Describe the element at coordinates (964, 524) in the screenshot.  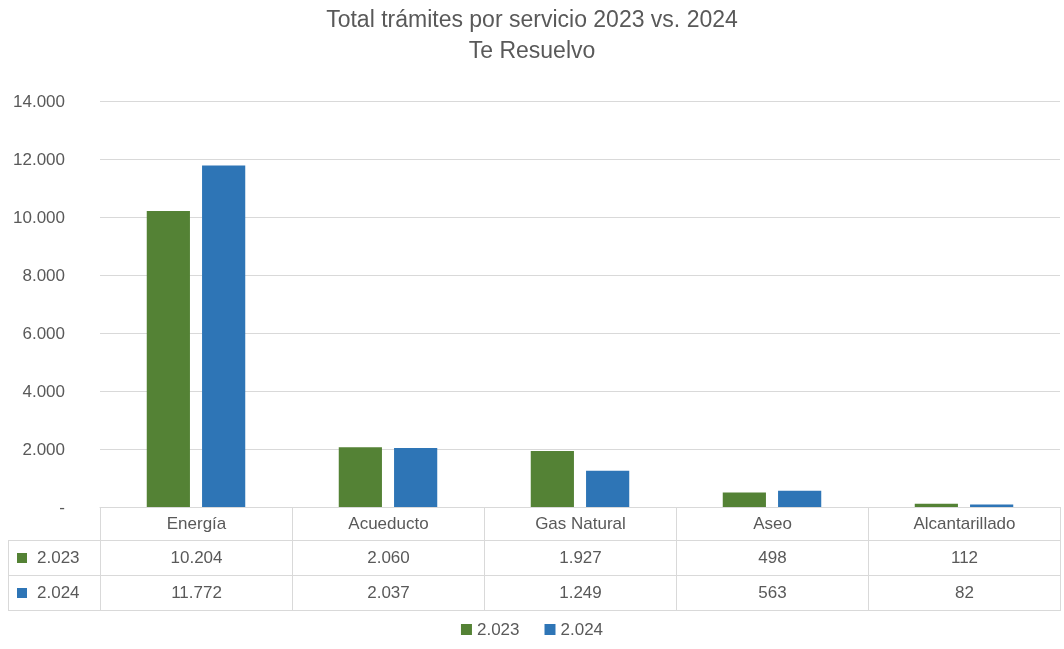
I see `x-tick-label: Alcantarillado` at that location.